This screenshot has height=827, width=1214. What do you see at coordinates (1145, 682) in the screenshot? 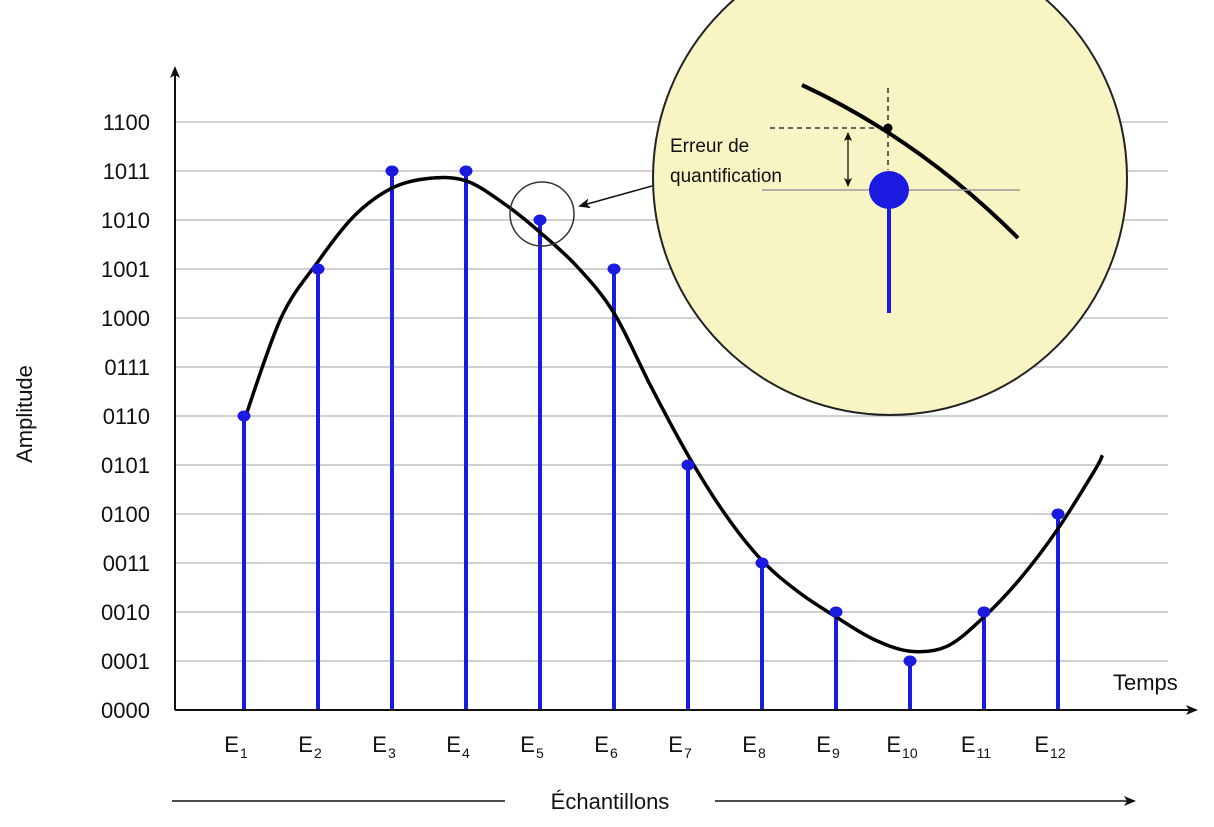
I see `x-axis-end-label: Temps` at bounding box center [1145, 682].